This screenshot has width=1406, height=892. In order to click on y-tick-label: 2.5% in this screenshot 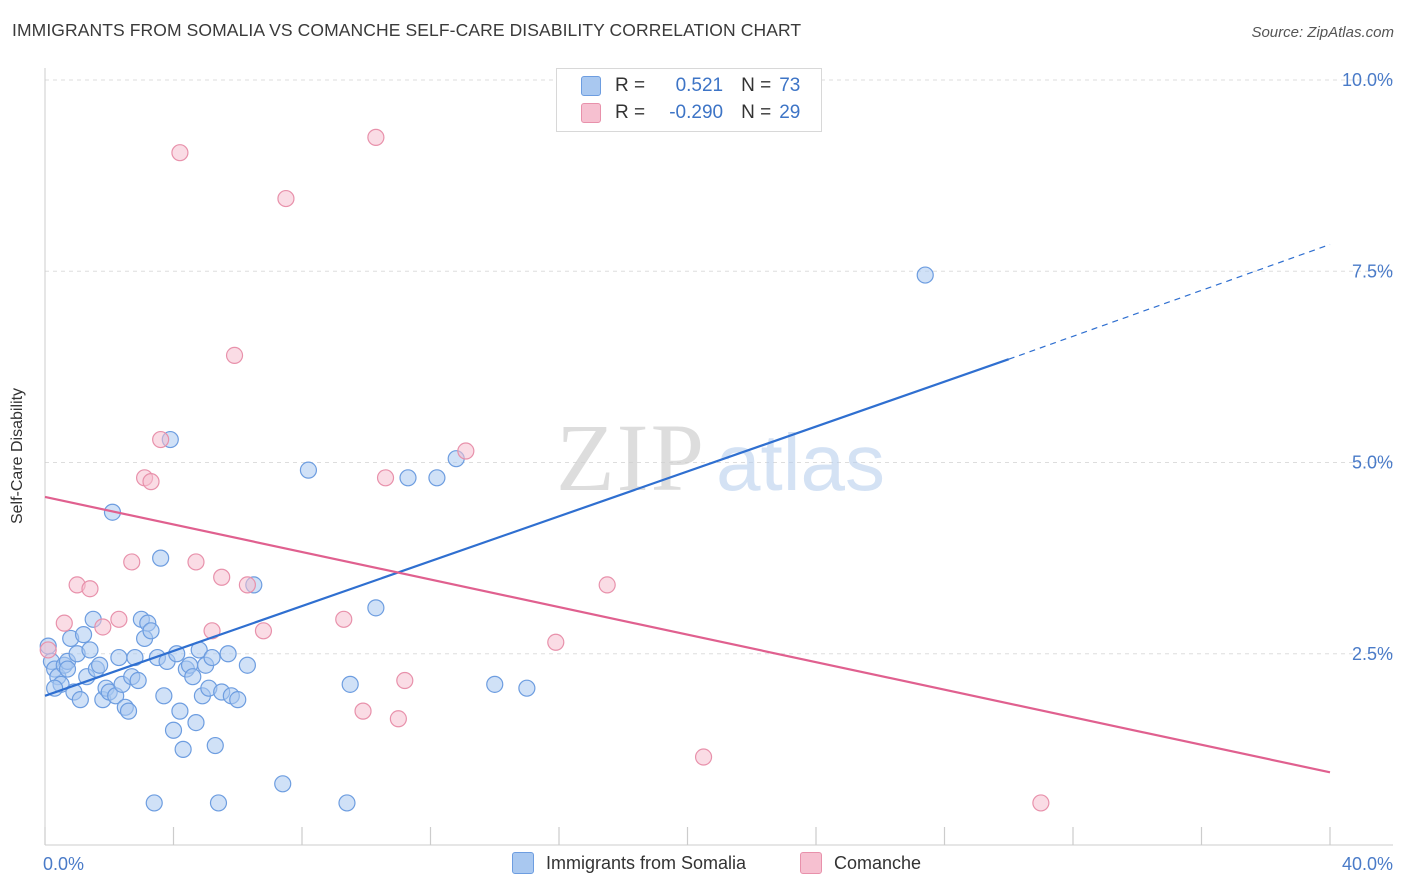, I will do `click(1372, 654)`.